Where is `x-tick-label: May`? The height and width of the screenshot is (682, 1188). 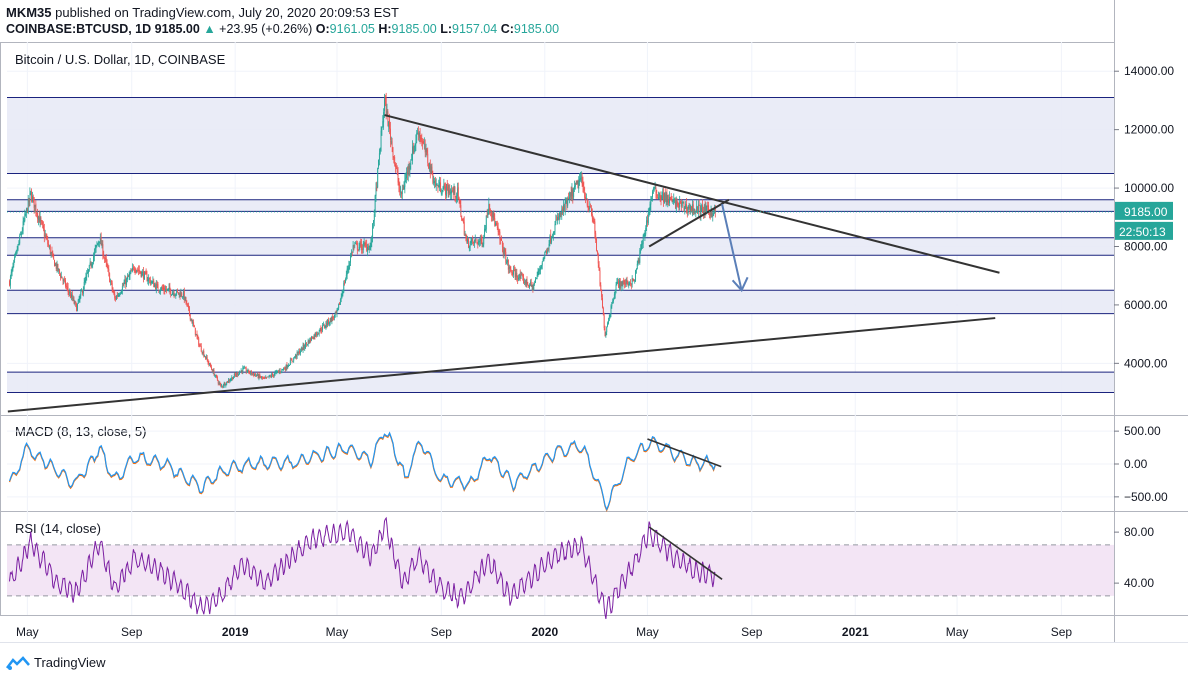
x-tick-label: May is located at coordinates (27, 632).